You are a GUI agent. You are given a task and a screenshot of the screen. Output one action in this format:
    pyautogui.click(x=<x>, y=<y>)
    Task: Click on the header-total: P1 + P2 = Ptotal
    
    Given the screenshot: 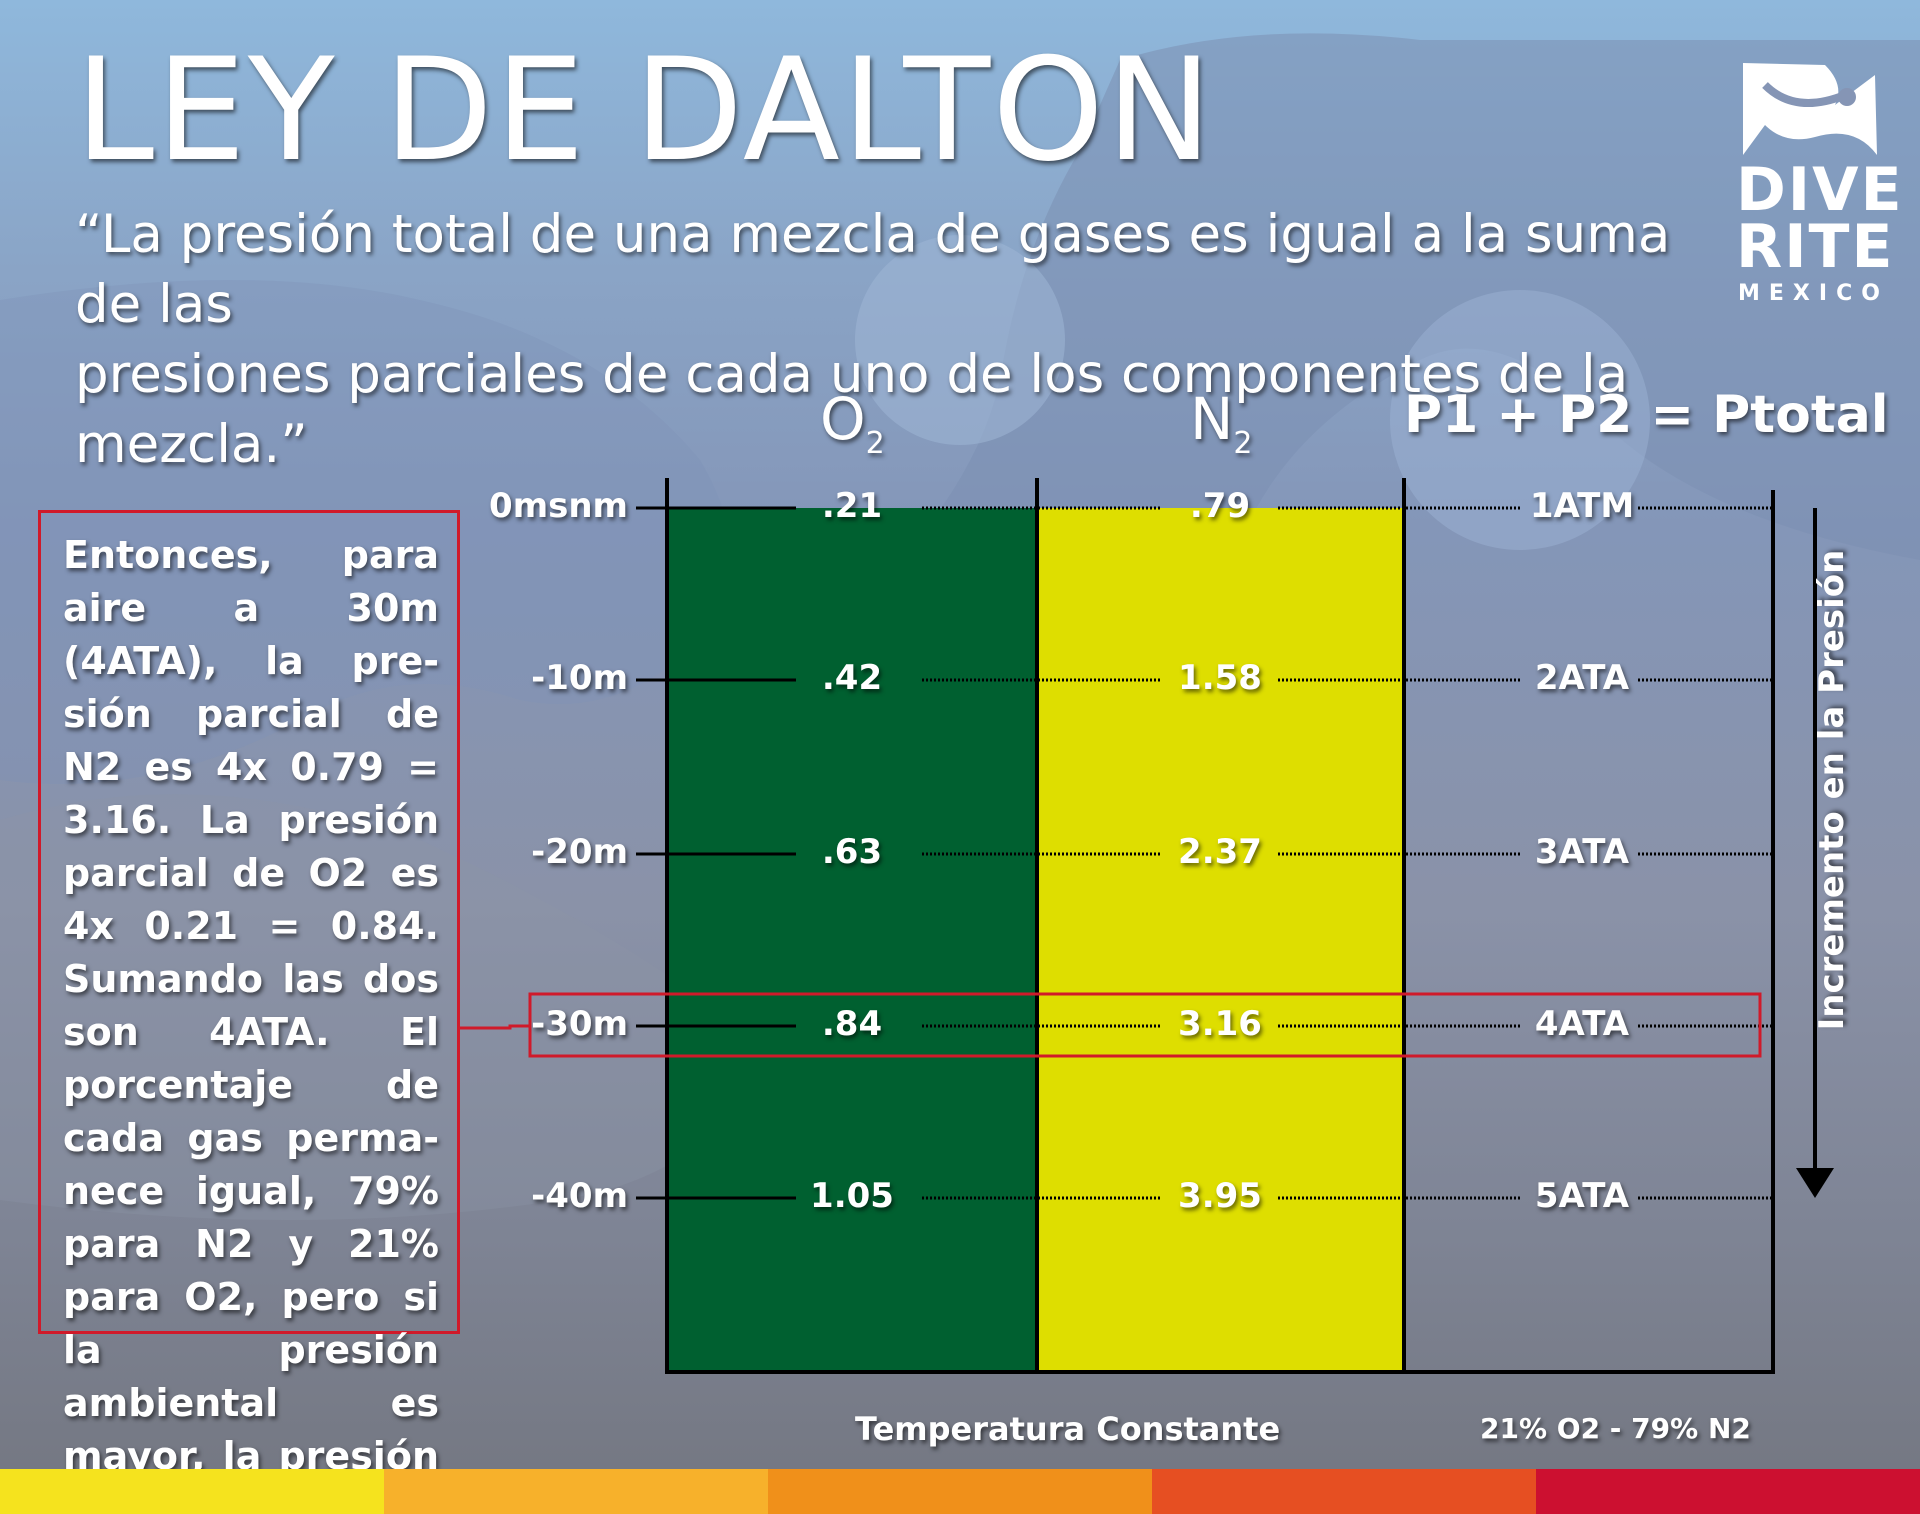 What is the action you would take?
    pyautogui.click(x=1646, y=415)
    